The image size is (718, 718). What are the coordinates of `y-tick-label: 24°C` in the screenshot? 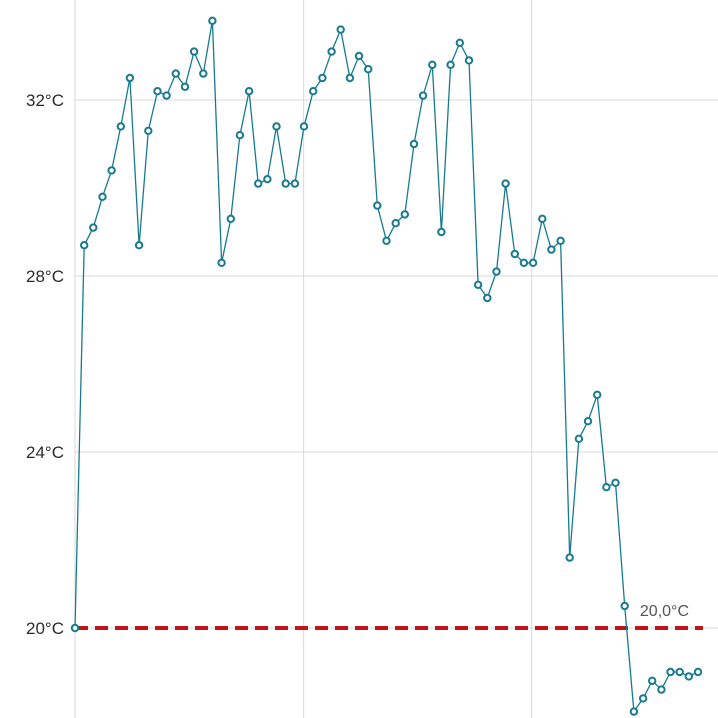 It's located at (45, 452).